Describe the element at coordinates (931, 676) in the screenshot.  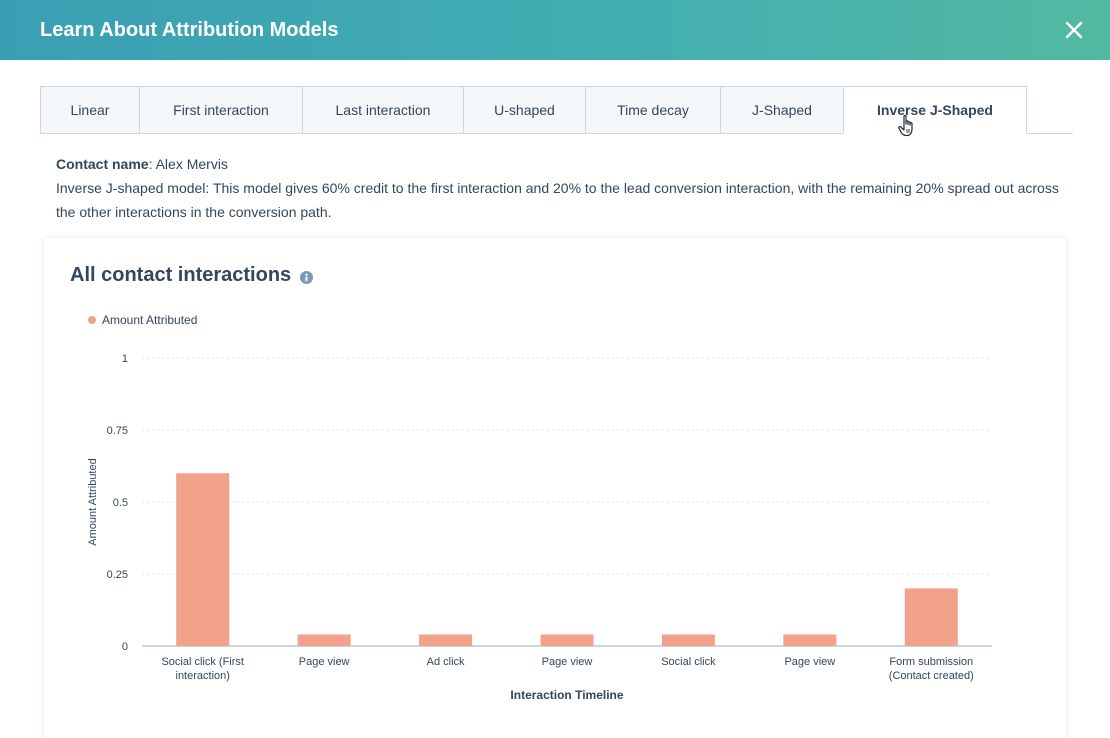
I see `x-tick-label: (Contact created)` at that location.